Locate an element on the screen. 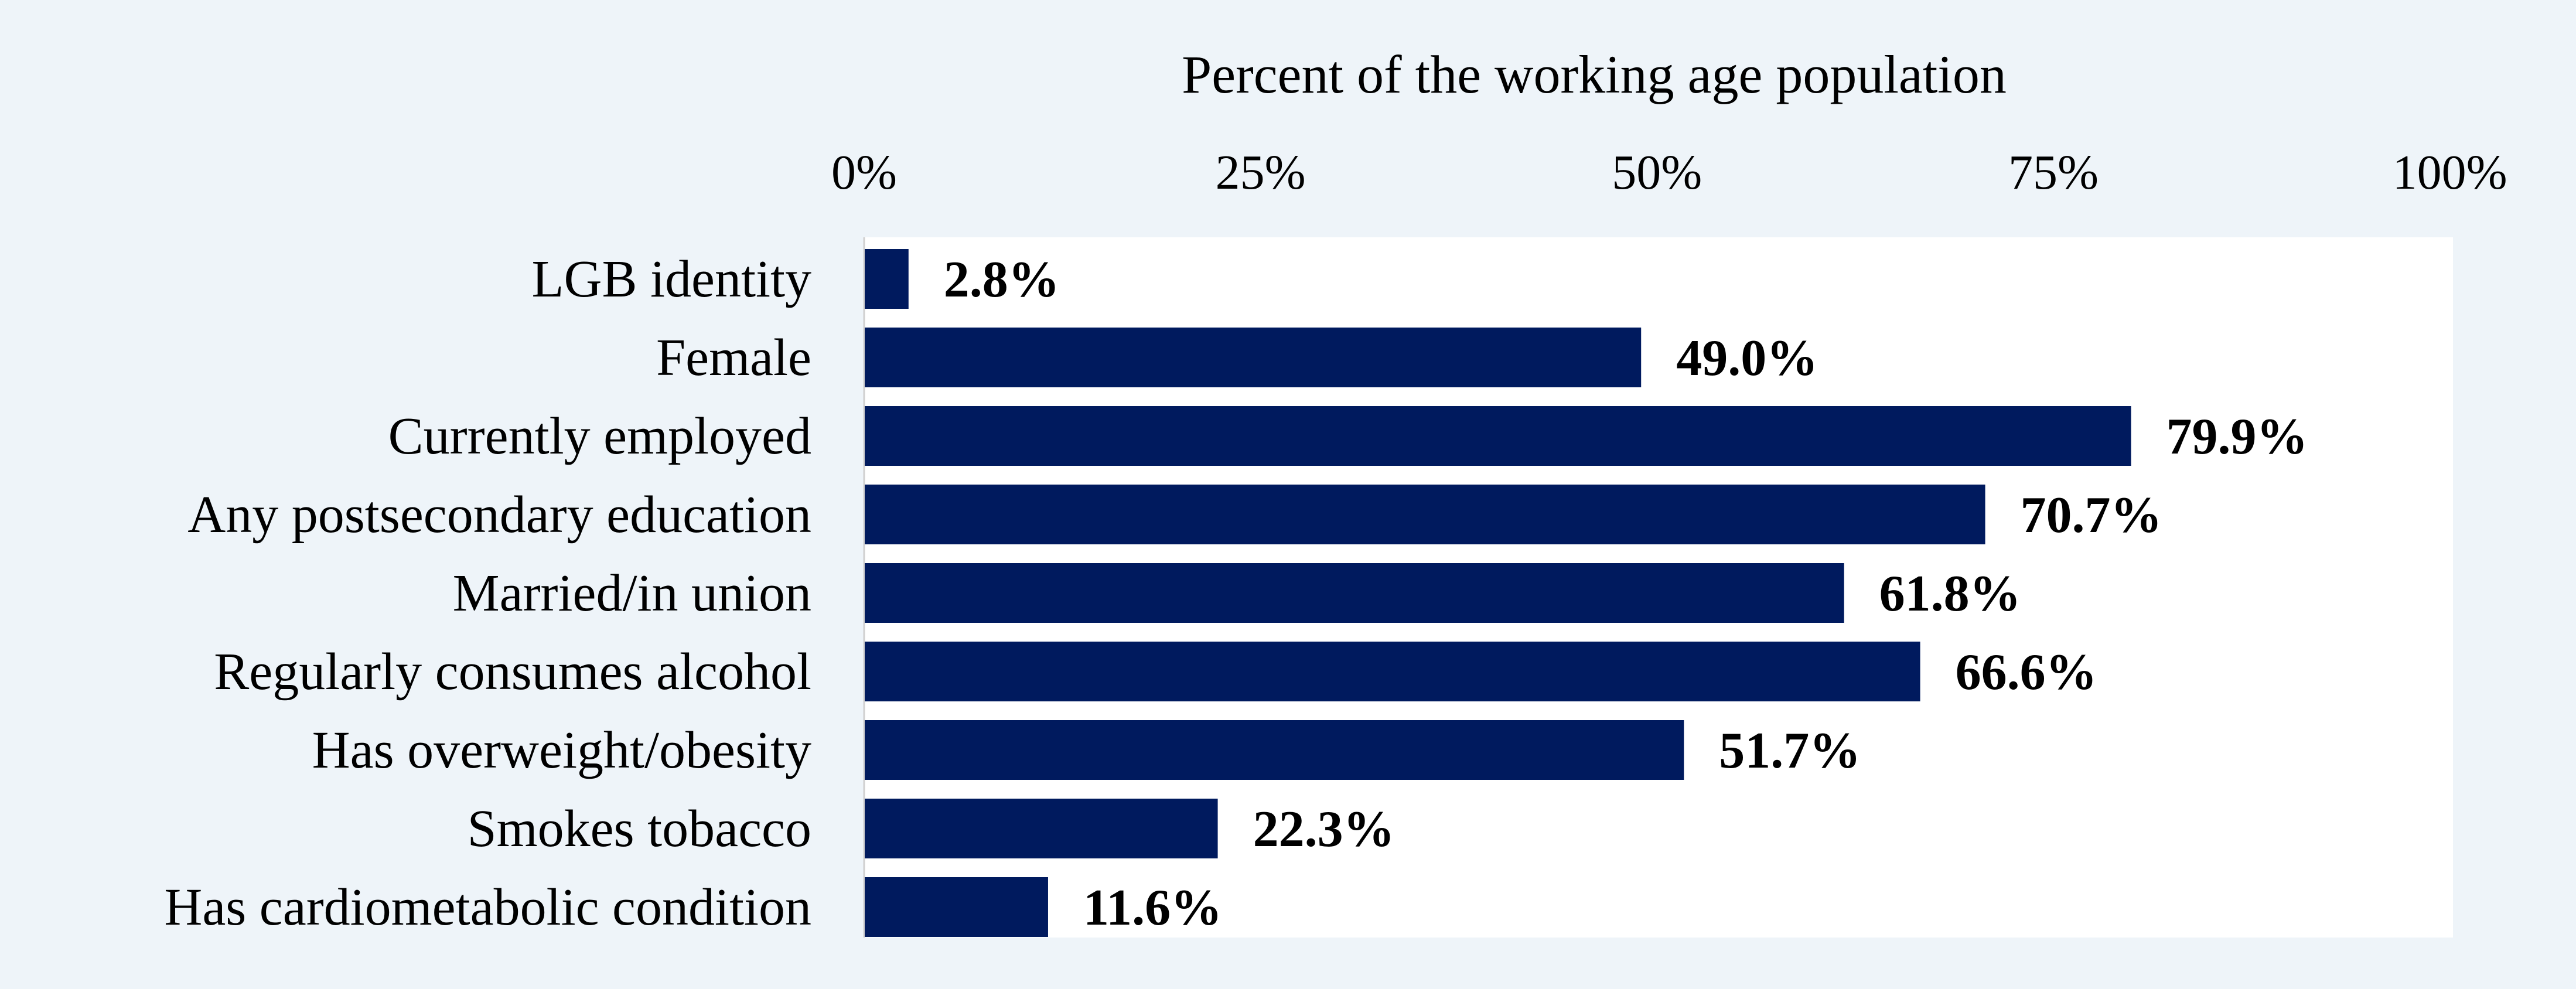 The image size is (2576, 992). data-label: 11.6% is located at coordinates (1152, 907).